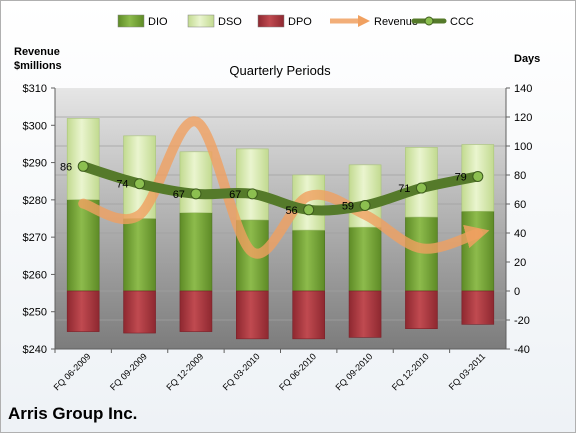  Describe the element at coordinates (241, 371) in the screenshot. I see `category-label: FQ 03-2010` at that location.